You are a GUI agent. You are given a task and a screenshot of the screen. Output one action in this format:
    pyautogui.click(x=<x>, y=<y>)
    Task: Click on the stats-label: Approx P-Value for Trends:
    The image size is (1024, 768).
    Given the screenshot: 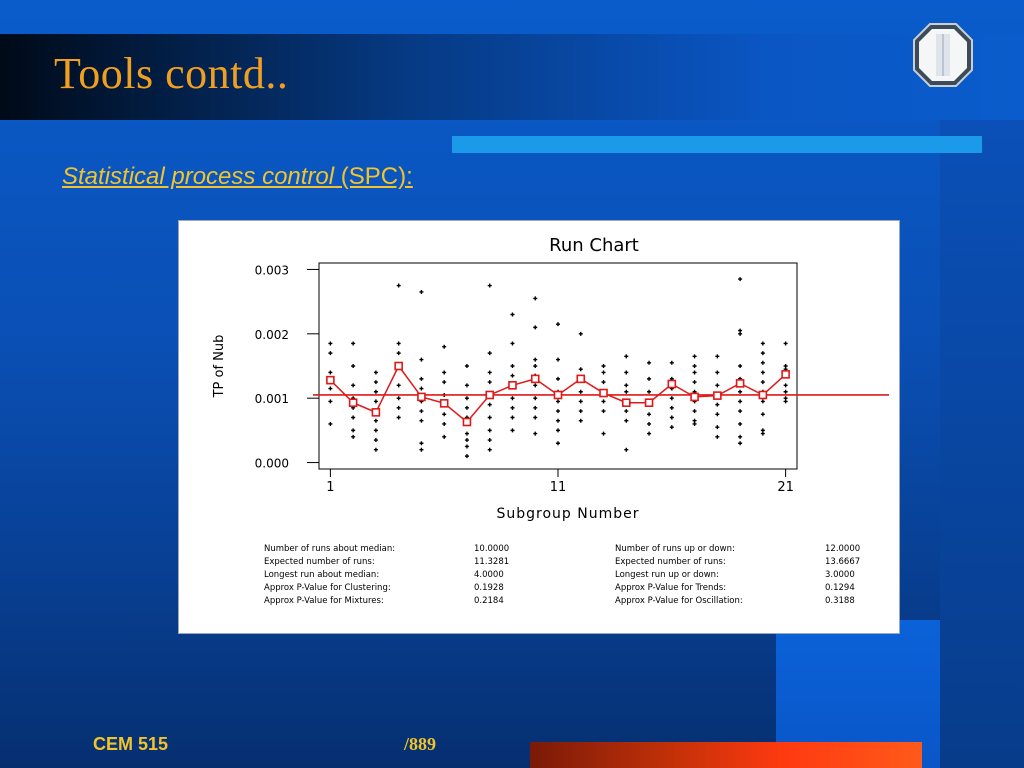 What is the action you would take?
    pyautogui.click(x=671, y=588)
    